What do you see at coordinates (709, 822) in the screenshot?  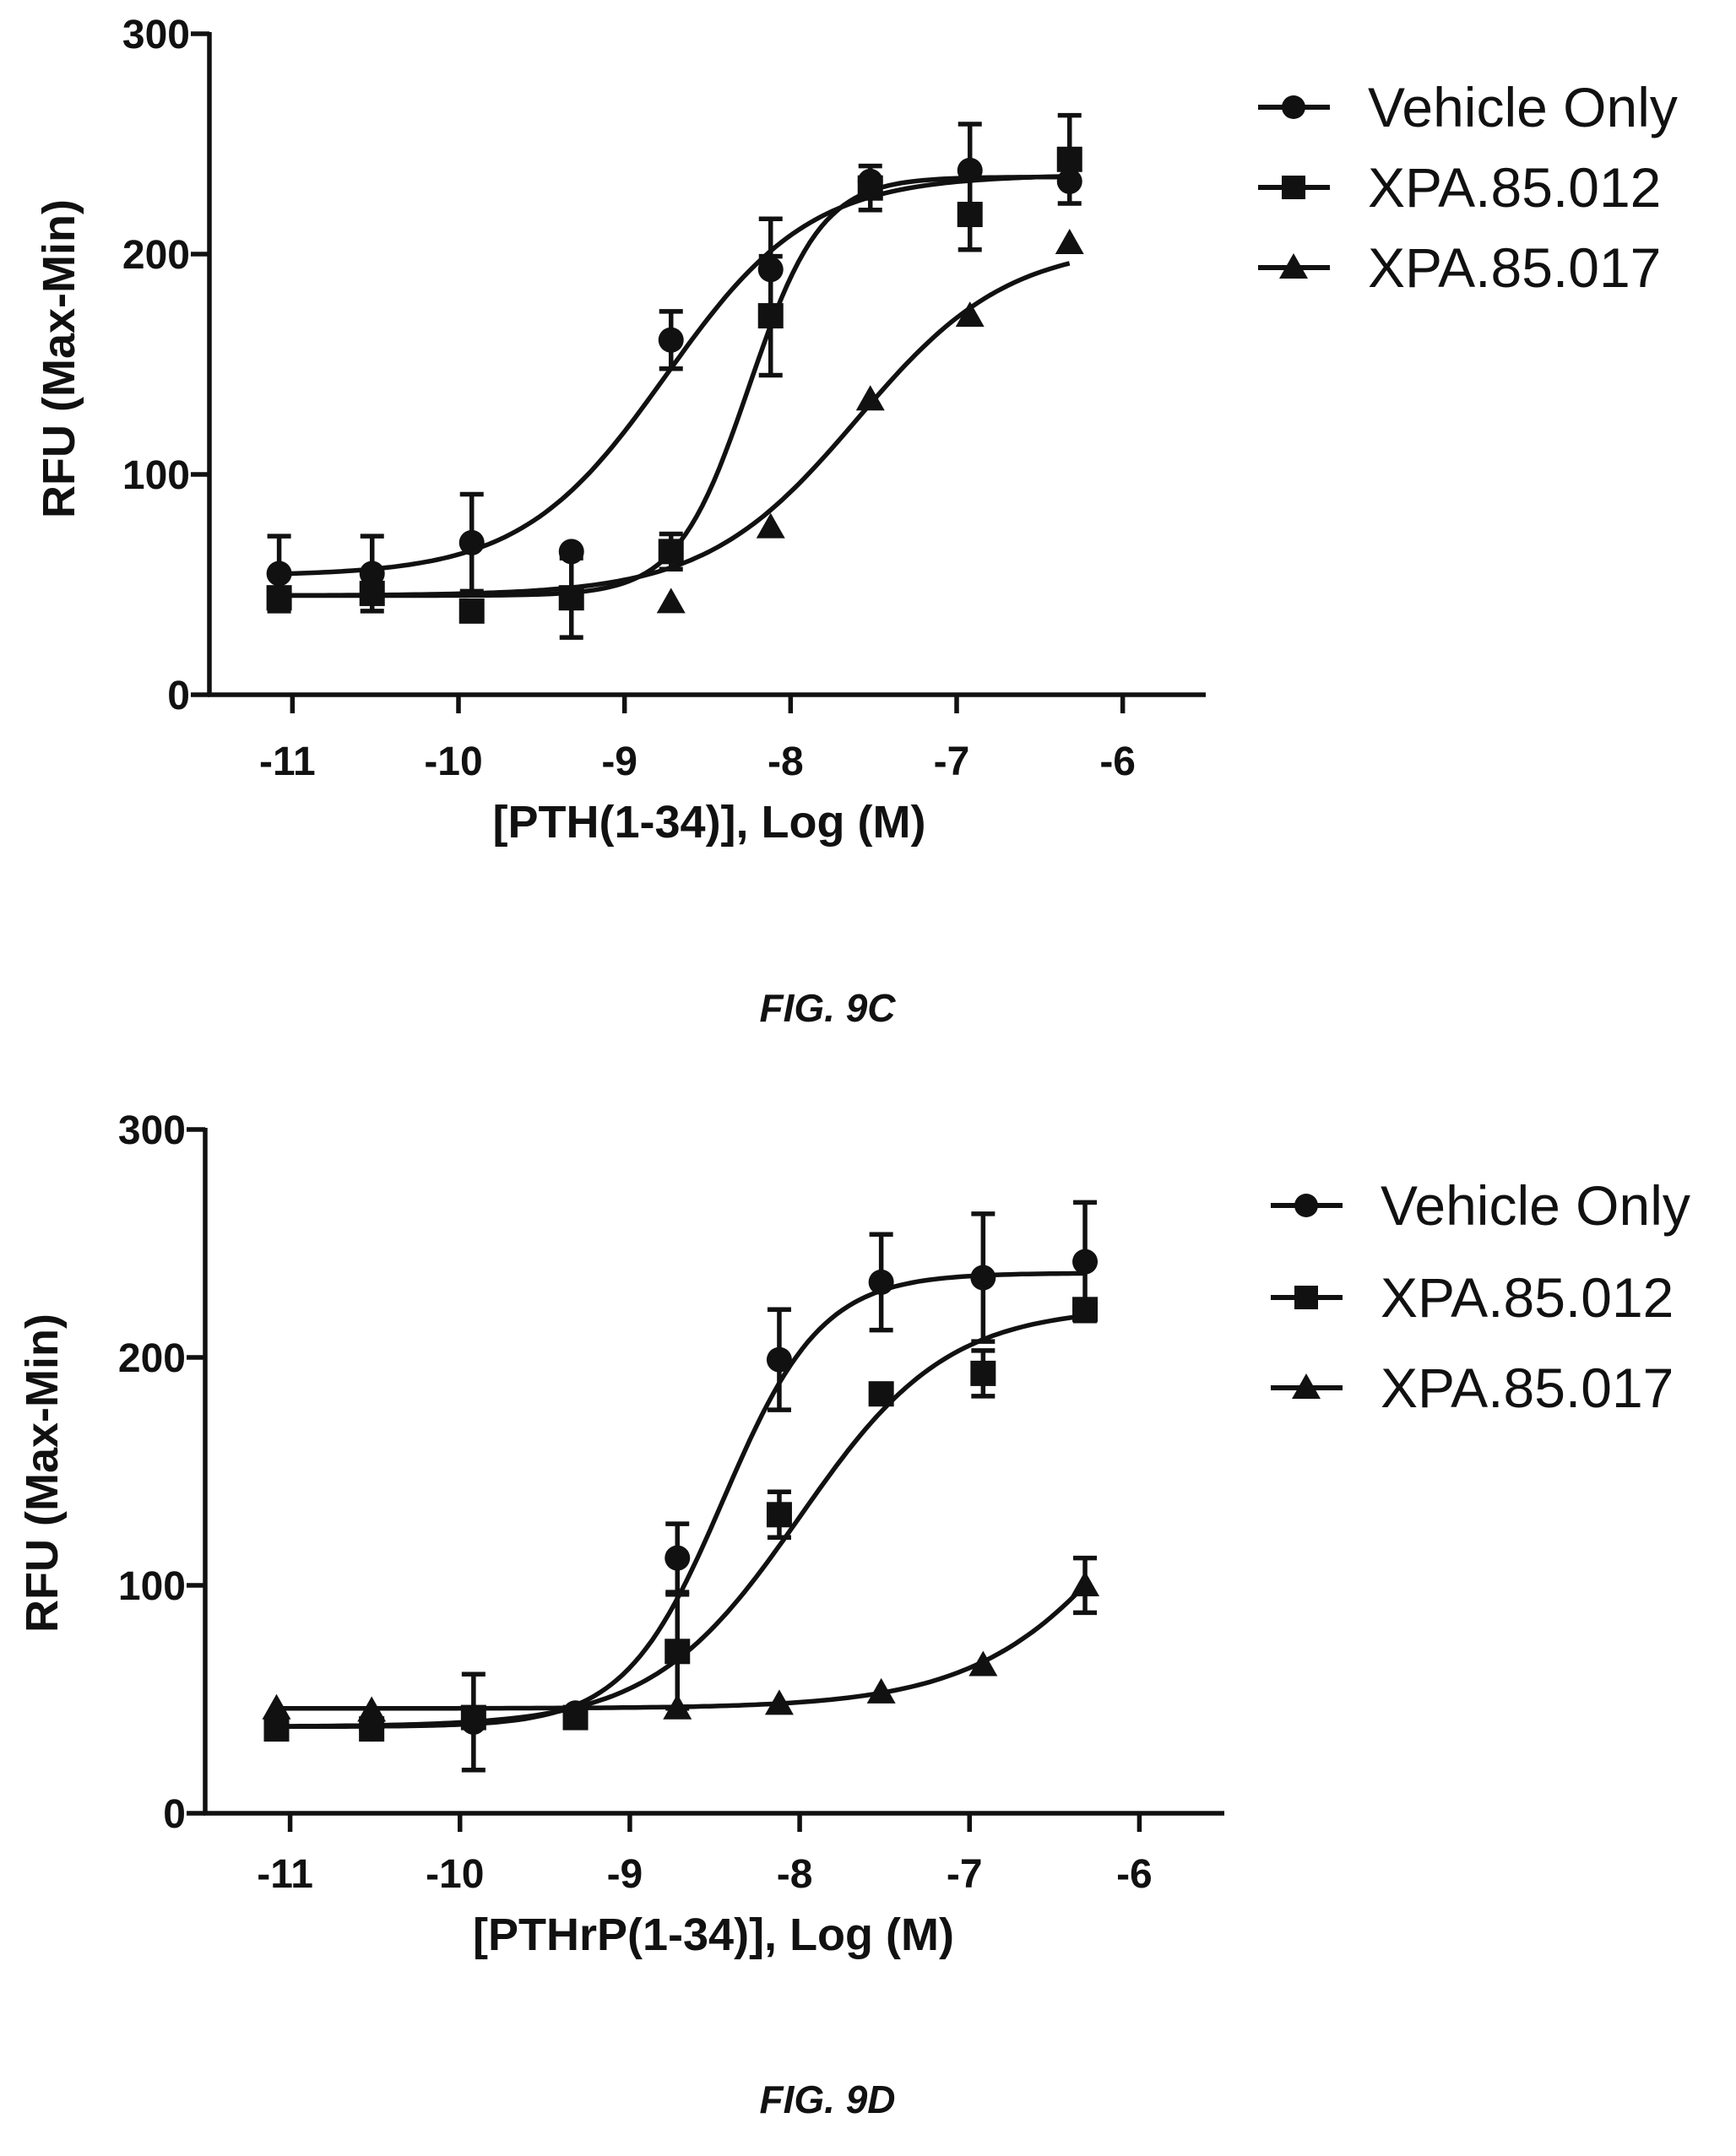 I see `x-axis-title: [PTH(1-34)], Log (M)` at bounding box center [709, 822].